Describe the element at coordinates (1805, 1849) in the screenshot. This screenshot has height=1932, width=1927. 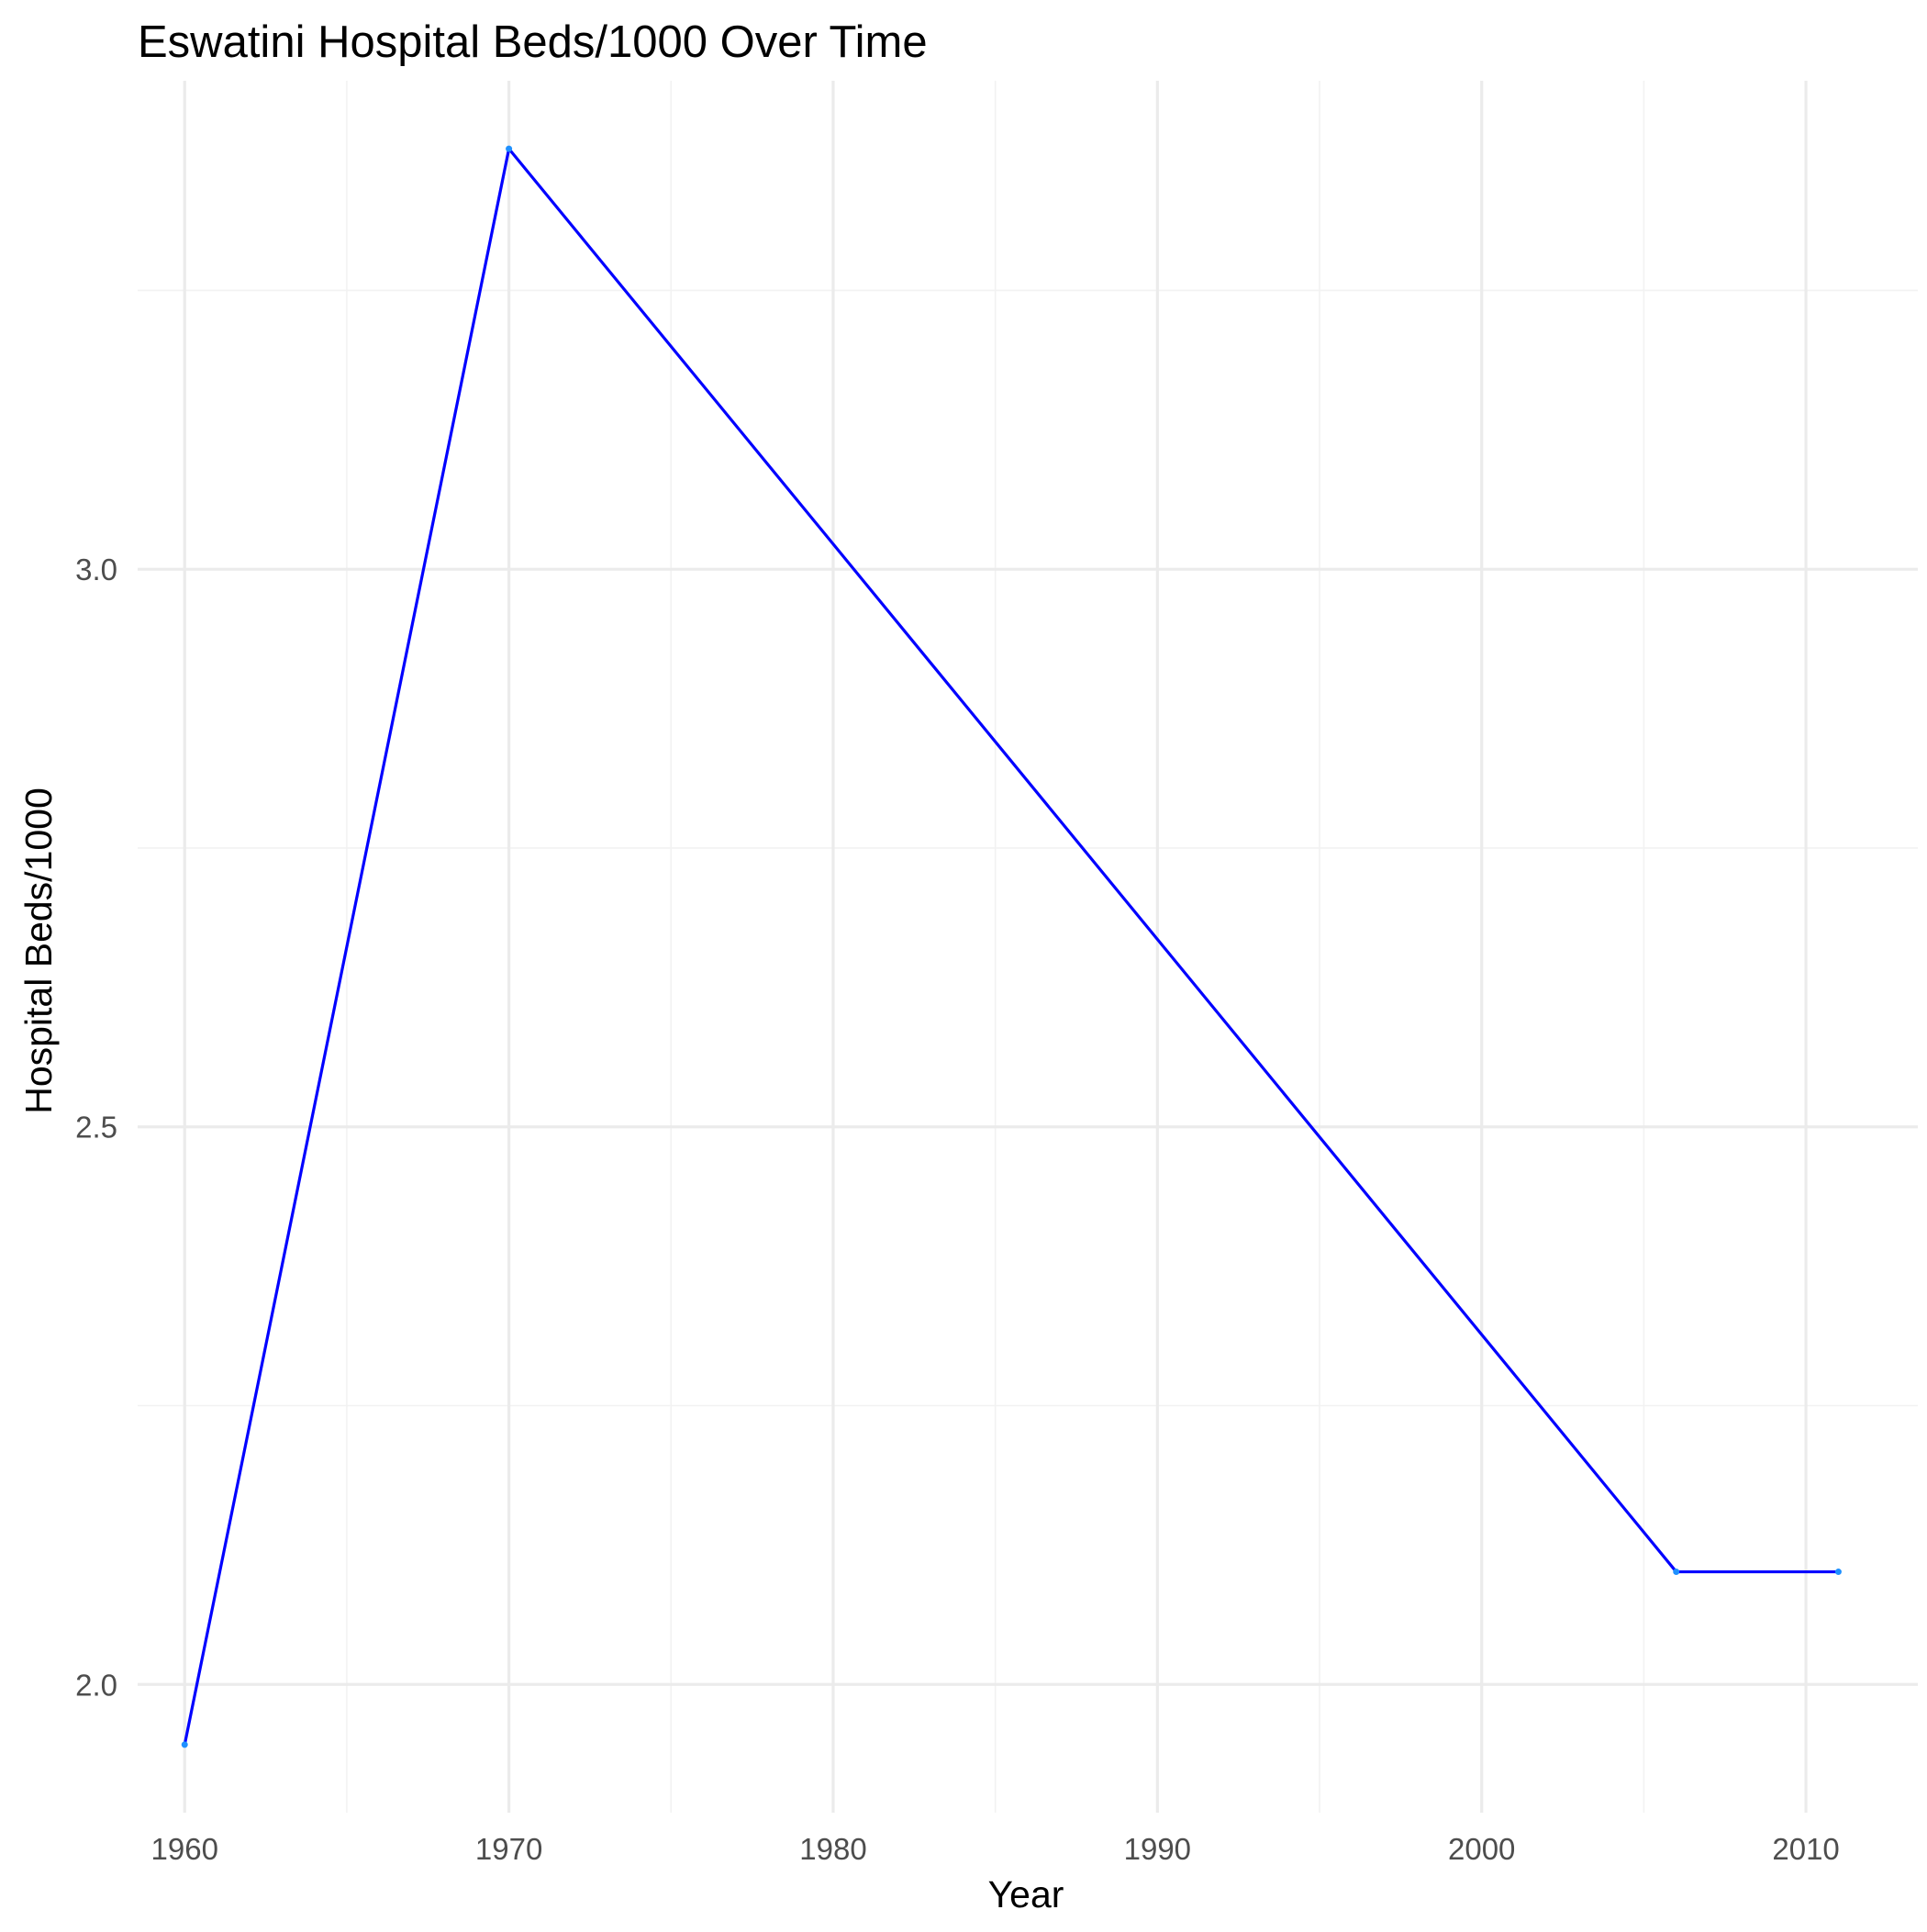
I see `x-tick-label: 2010` at that location.